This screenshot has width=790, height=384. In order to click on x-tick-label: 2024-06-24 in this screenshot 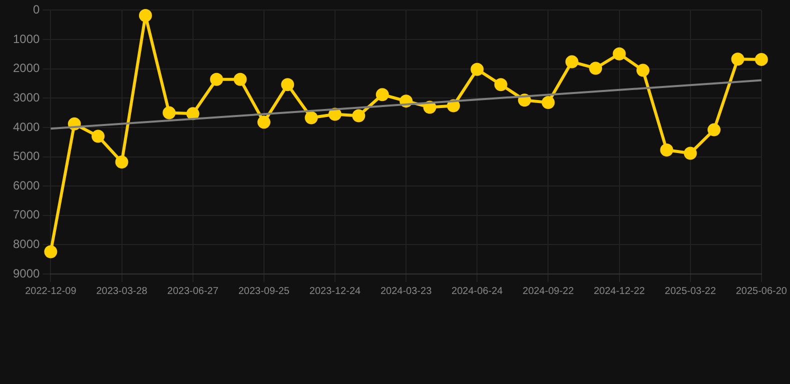, I will do `click(478, 291)`.